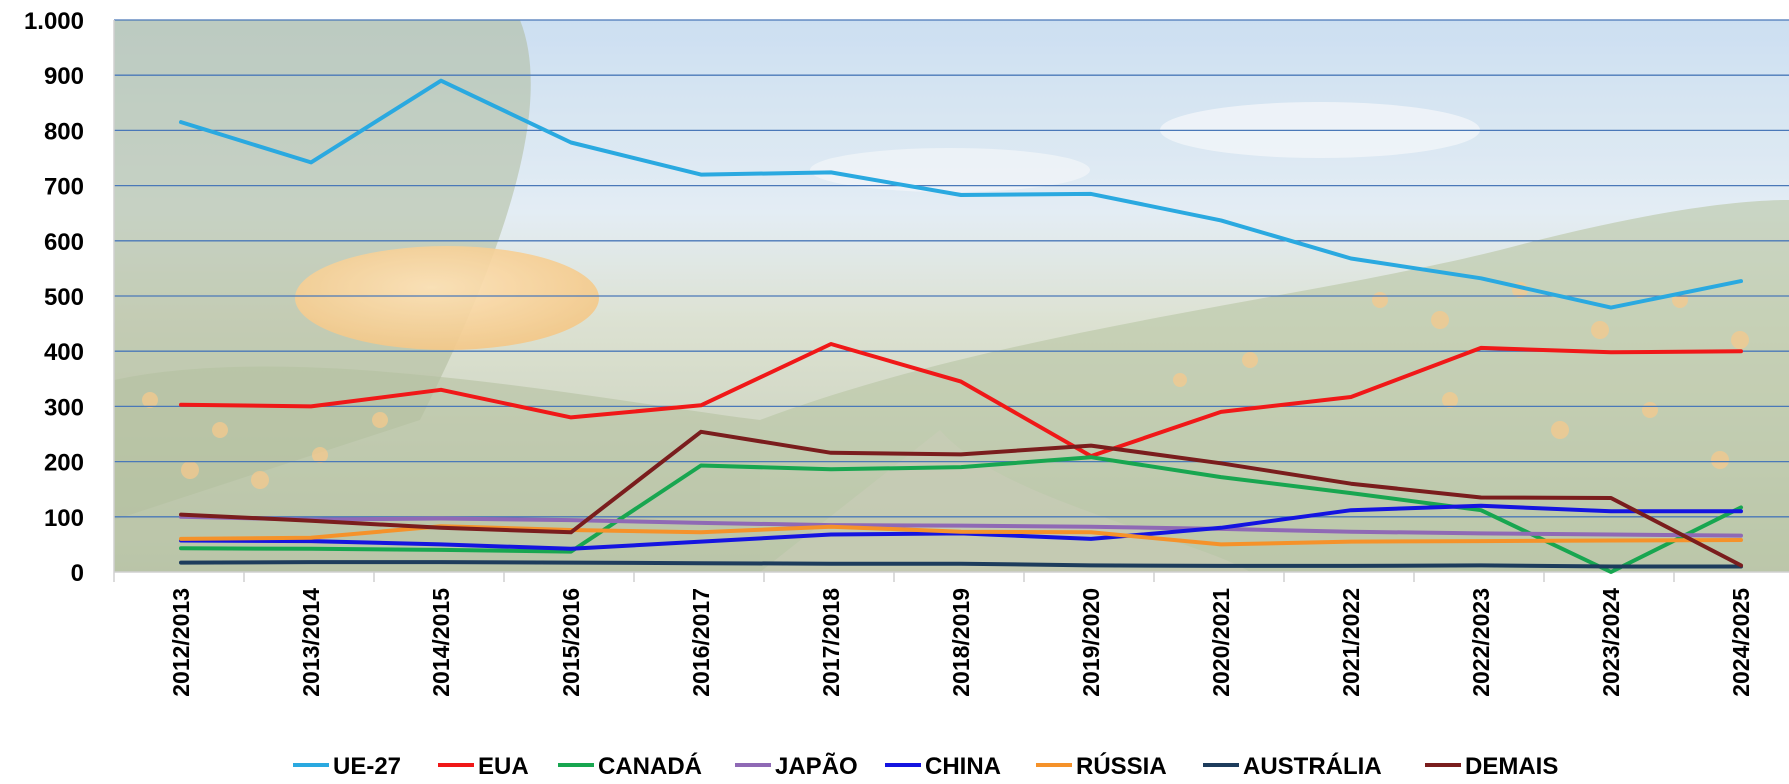 The height and width of the screenshot is (784, 1789). I want to click on y-tick-label: 900, so click(64, 76).